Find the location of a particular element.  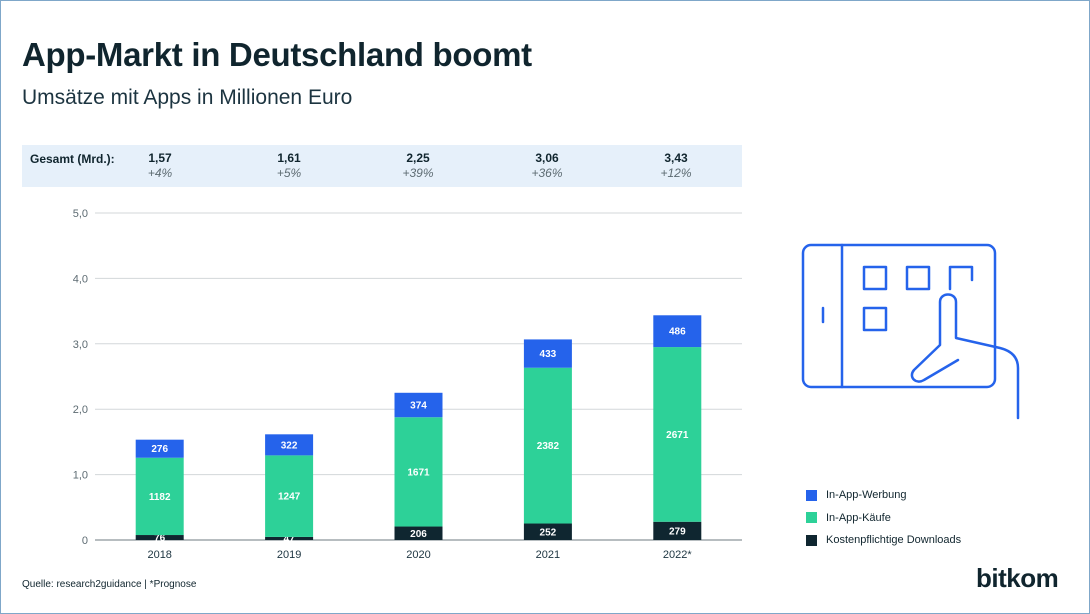

total-2018: 1,57 +4% is located at coordinates (160, 165).